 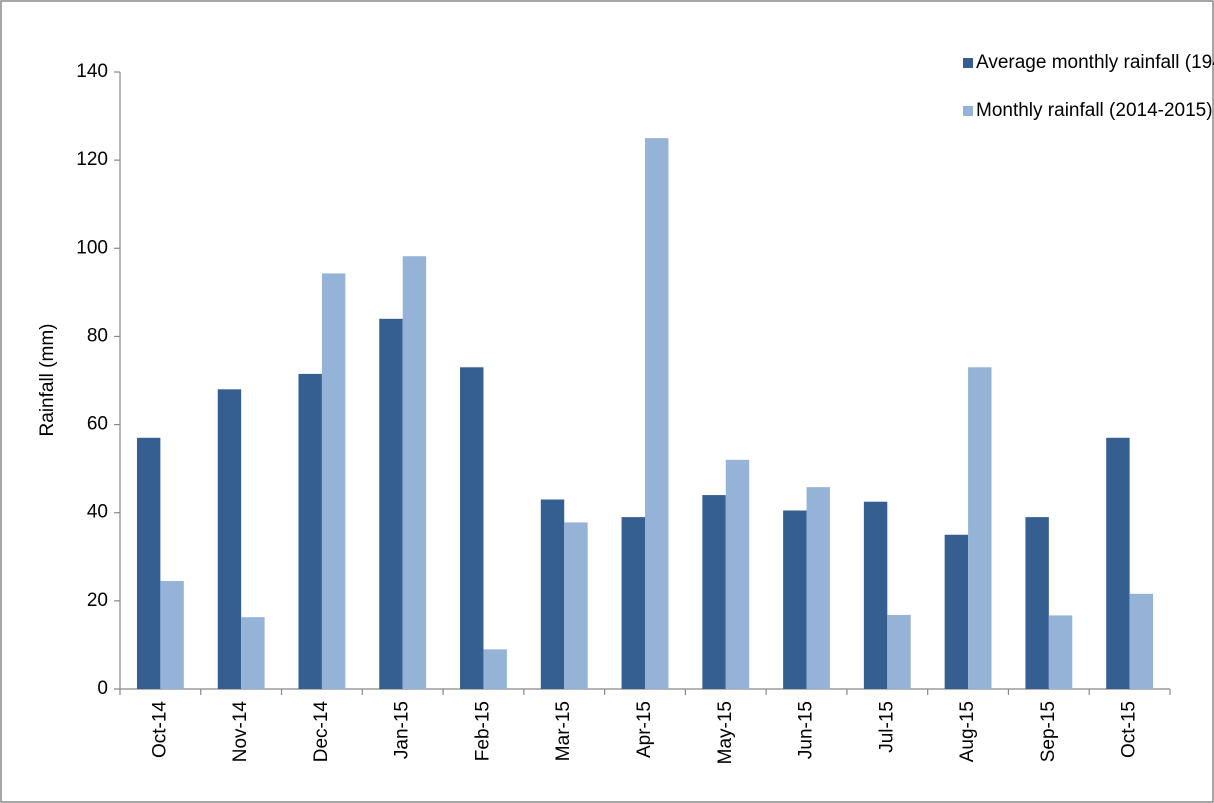 I want to click on y-tick-label: 40, so click(x=97, y=512).